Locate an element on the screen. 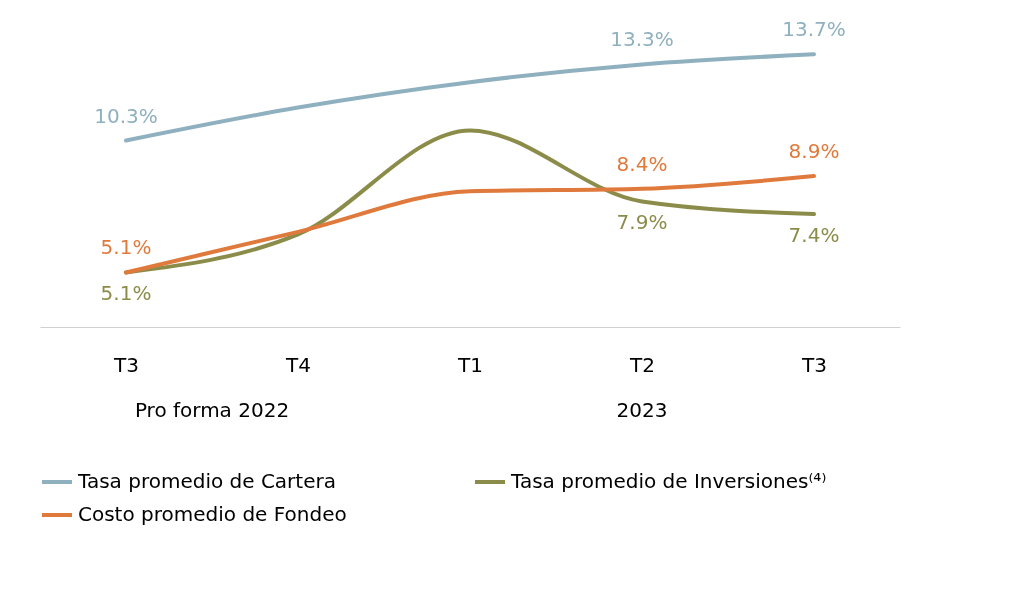 This screenshot has height=613, width=1010. data-label: 13.7% is located at coordinates (814, 29).